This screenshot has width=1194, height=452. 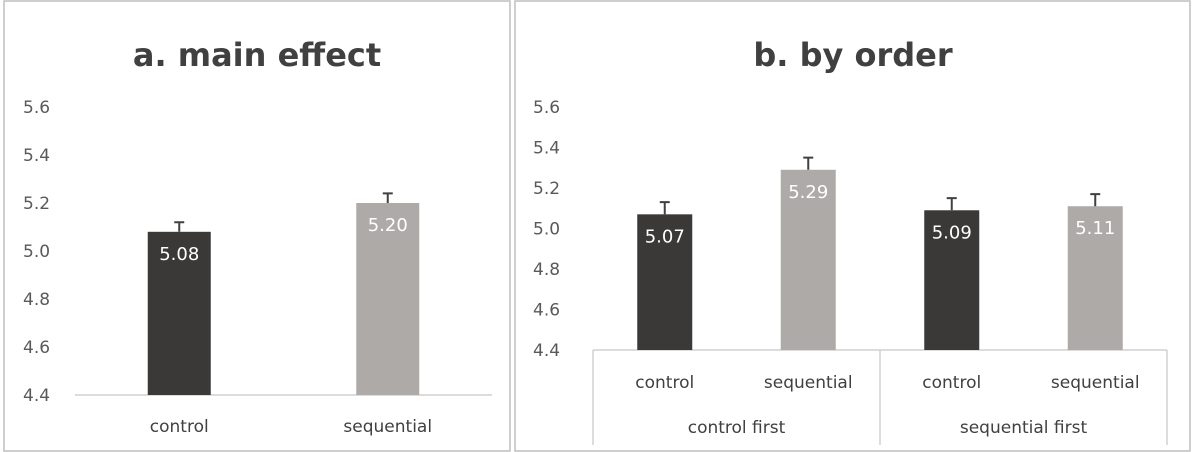 What do you see at coordinates (291, 427) in the screenshot?
I see `x-axis: control sequential` at bounding box center [291, 427].